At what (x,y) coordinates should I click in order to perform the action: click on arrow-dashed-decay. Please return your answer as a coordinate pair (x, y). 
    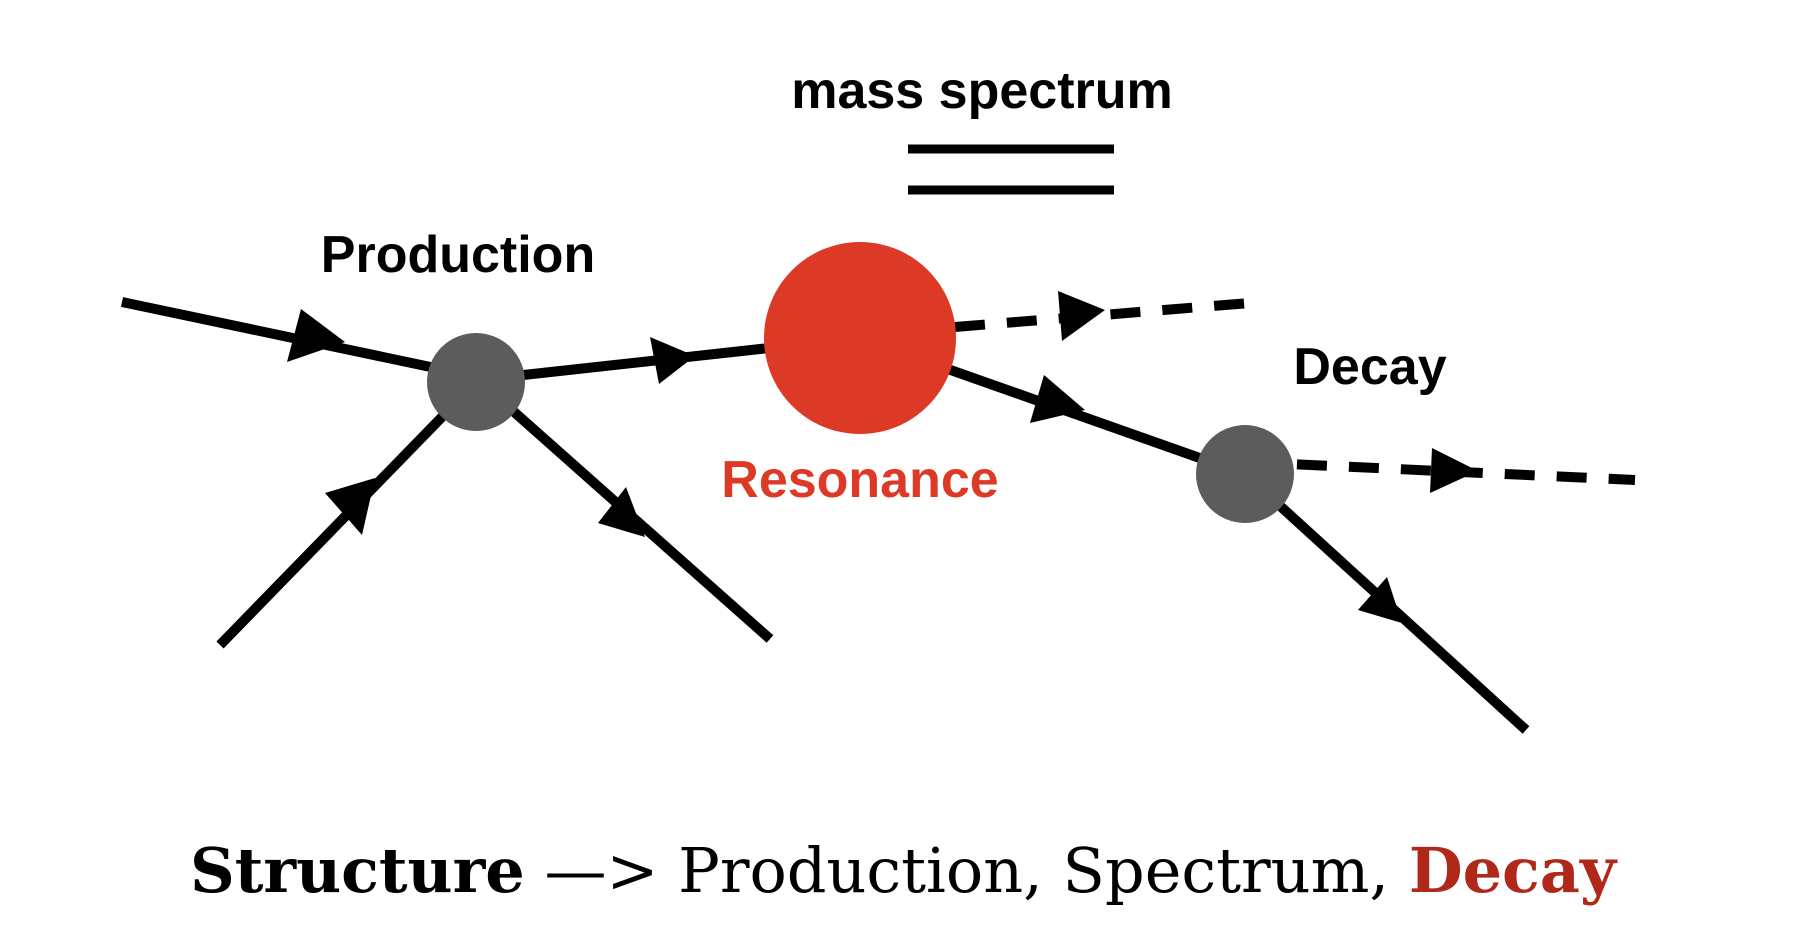
    Looking at the image, I should click on (1454, 470).